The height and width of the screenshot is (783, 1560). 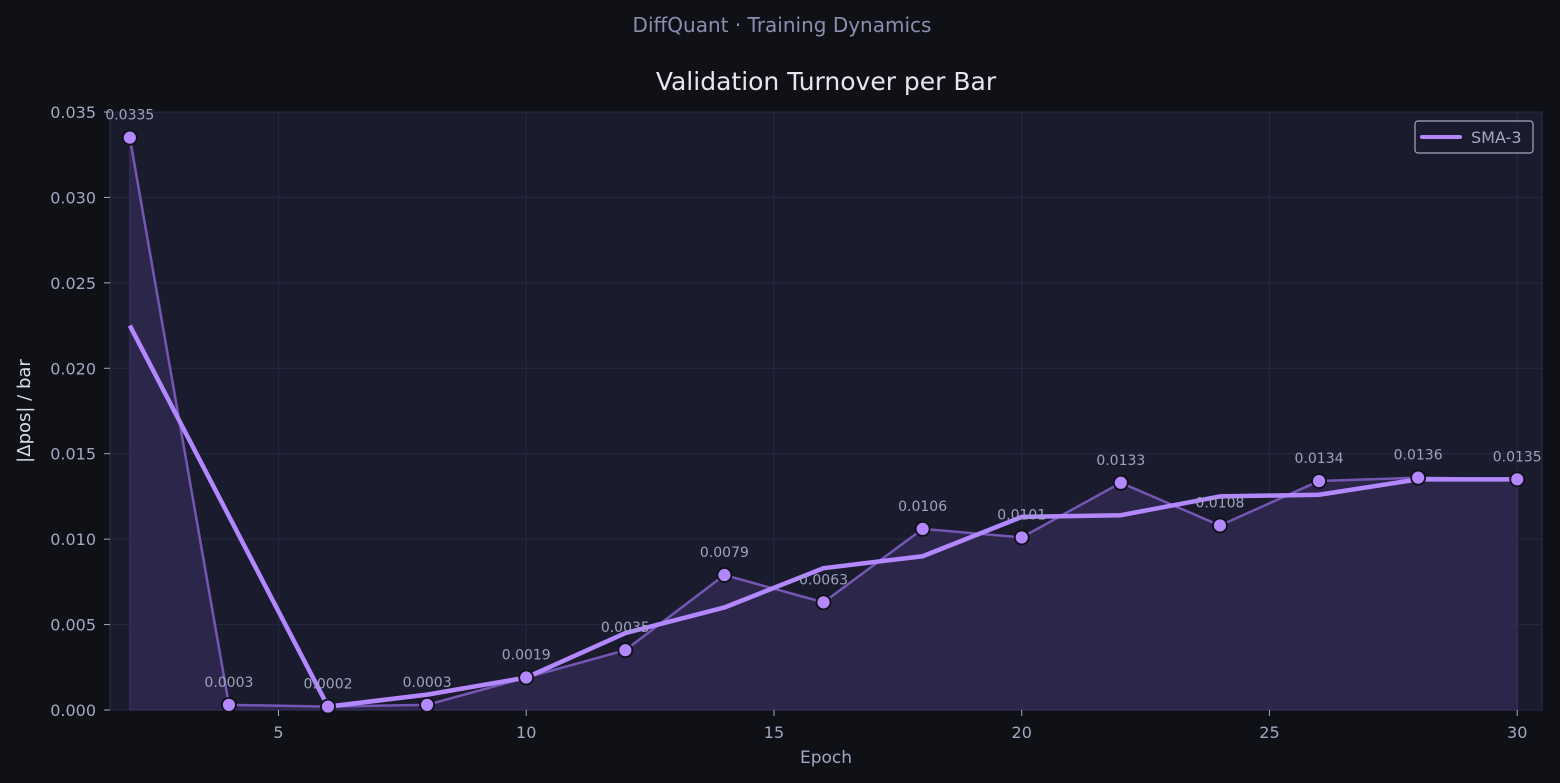 What do you see at coordinates (1219, 503) in the screenshot?
I see `data-label: 0.0108` at bounding box center [1219, 503].